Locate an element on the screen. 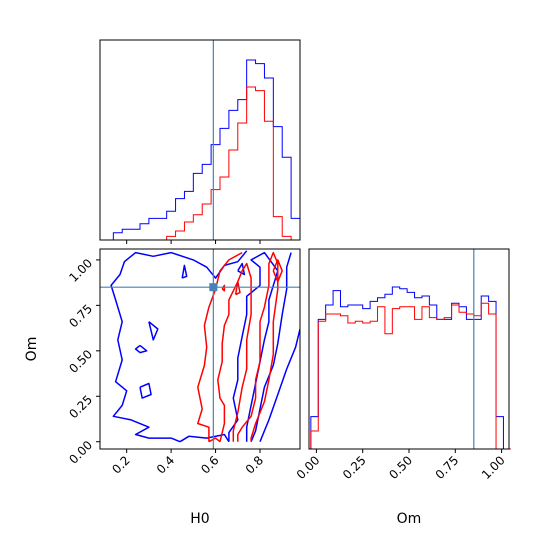 Image resolution: width=550 pixels, height=550 pixels. om-xtick-label: 0.00 is located at coordinates (308, 467).